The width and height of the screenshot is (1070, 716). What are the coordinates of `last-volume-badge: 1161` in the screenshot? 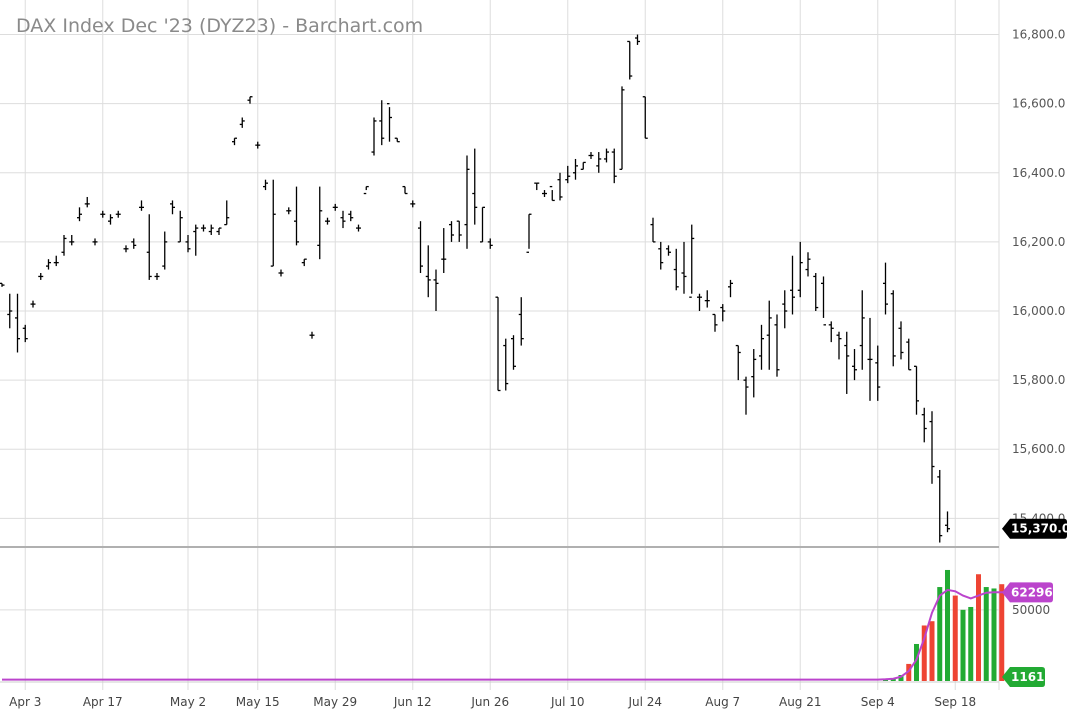 It's located at (1023, 677).